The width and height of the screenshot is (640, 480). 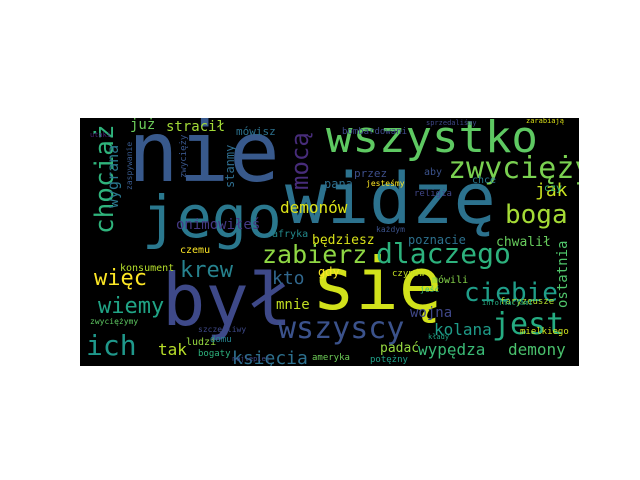 I want to click on word: czynów, so click(x=408, y=274).